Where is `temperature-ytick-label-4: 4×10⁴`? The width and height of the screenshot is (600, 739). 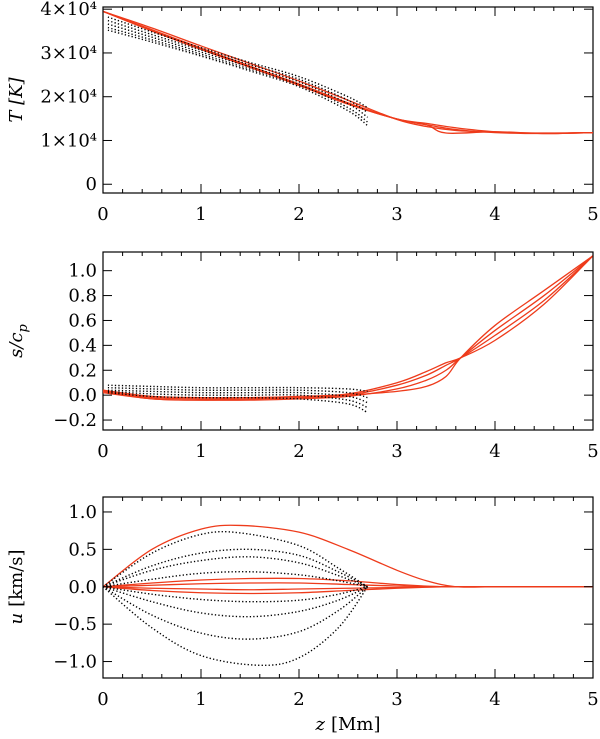 temperature-ytick-label-4: 4×10⁴ is located at coordinates (68, 10).